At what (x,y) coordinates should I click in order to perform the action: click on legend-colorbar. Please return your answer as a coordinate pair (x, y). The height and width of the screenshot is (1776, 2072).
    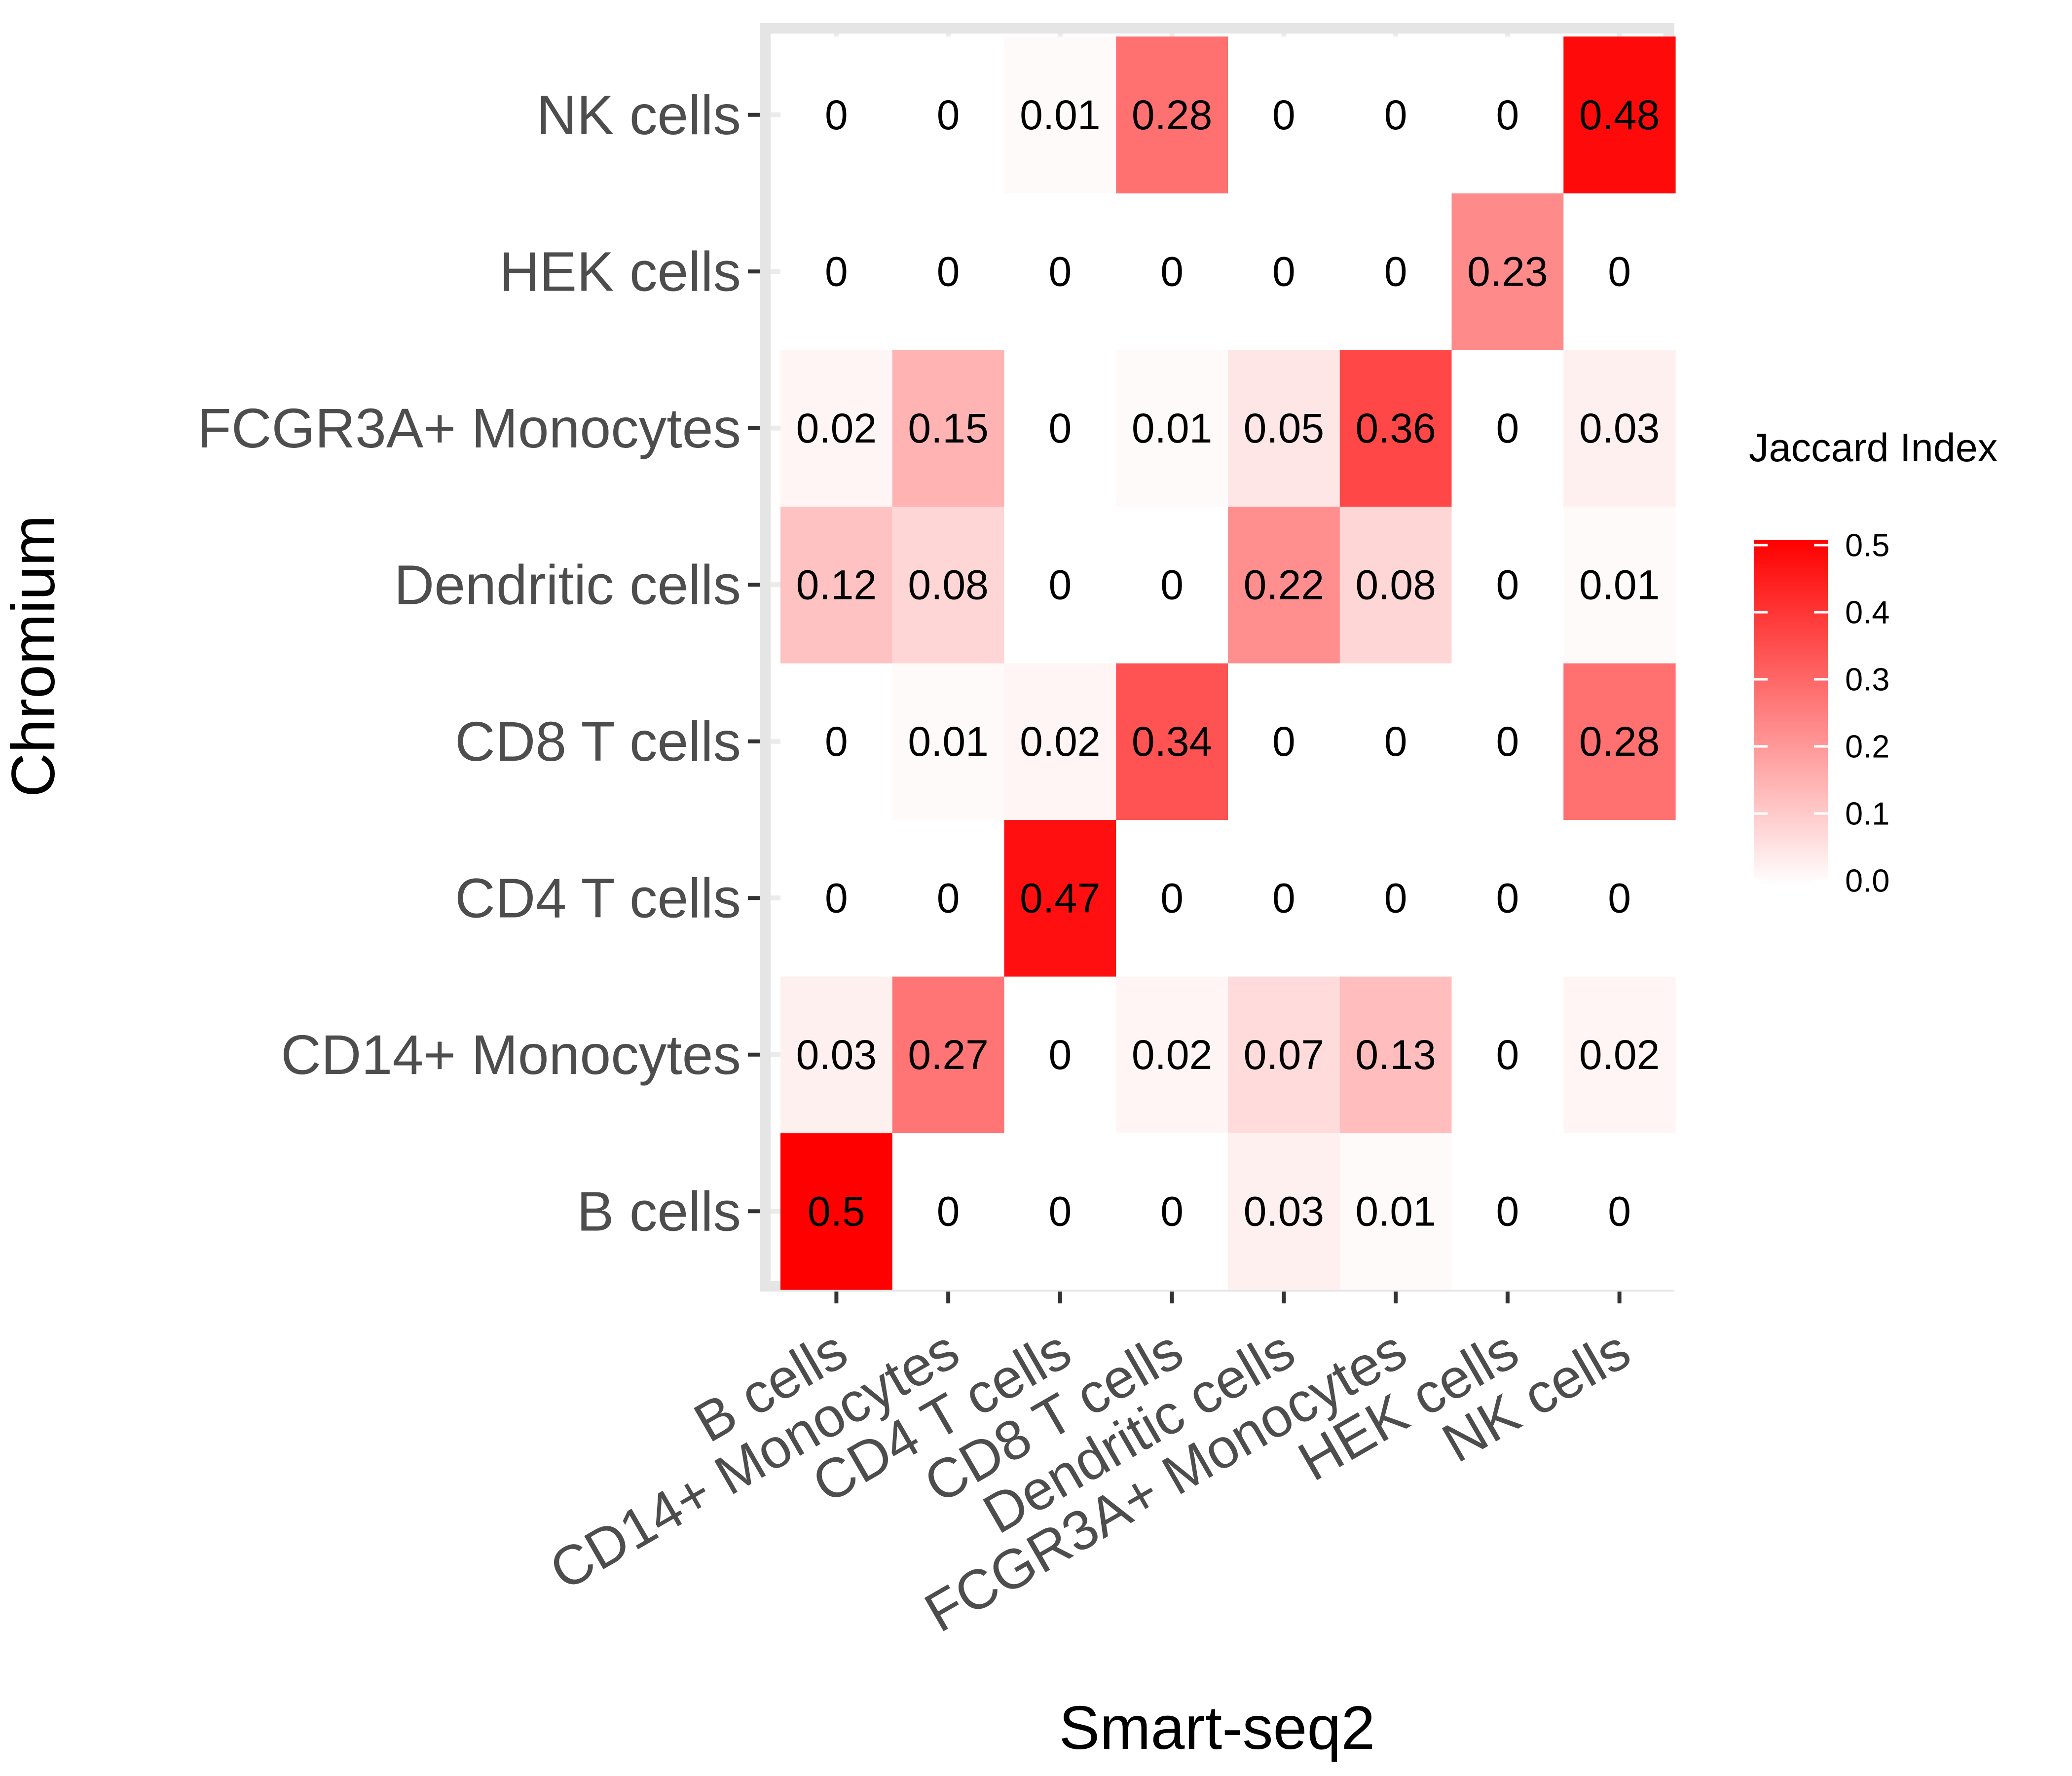
    Looking at the image, I should click on (1791, 713).